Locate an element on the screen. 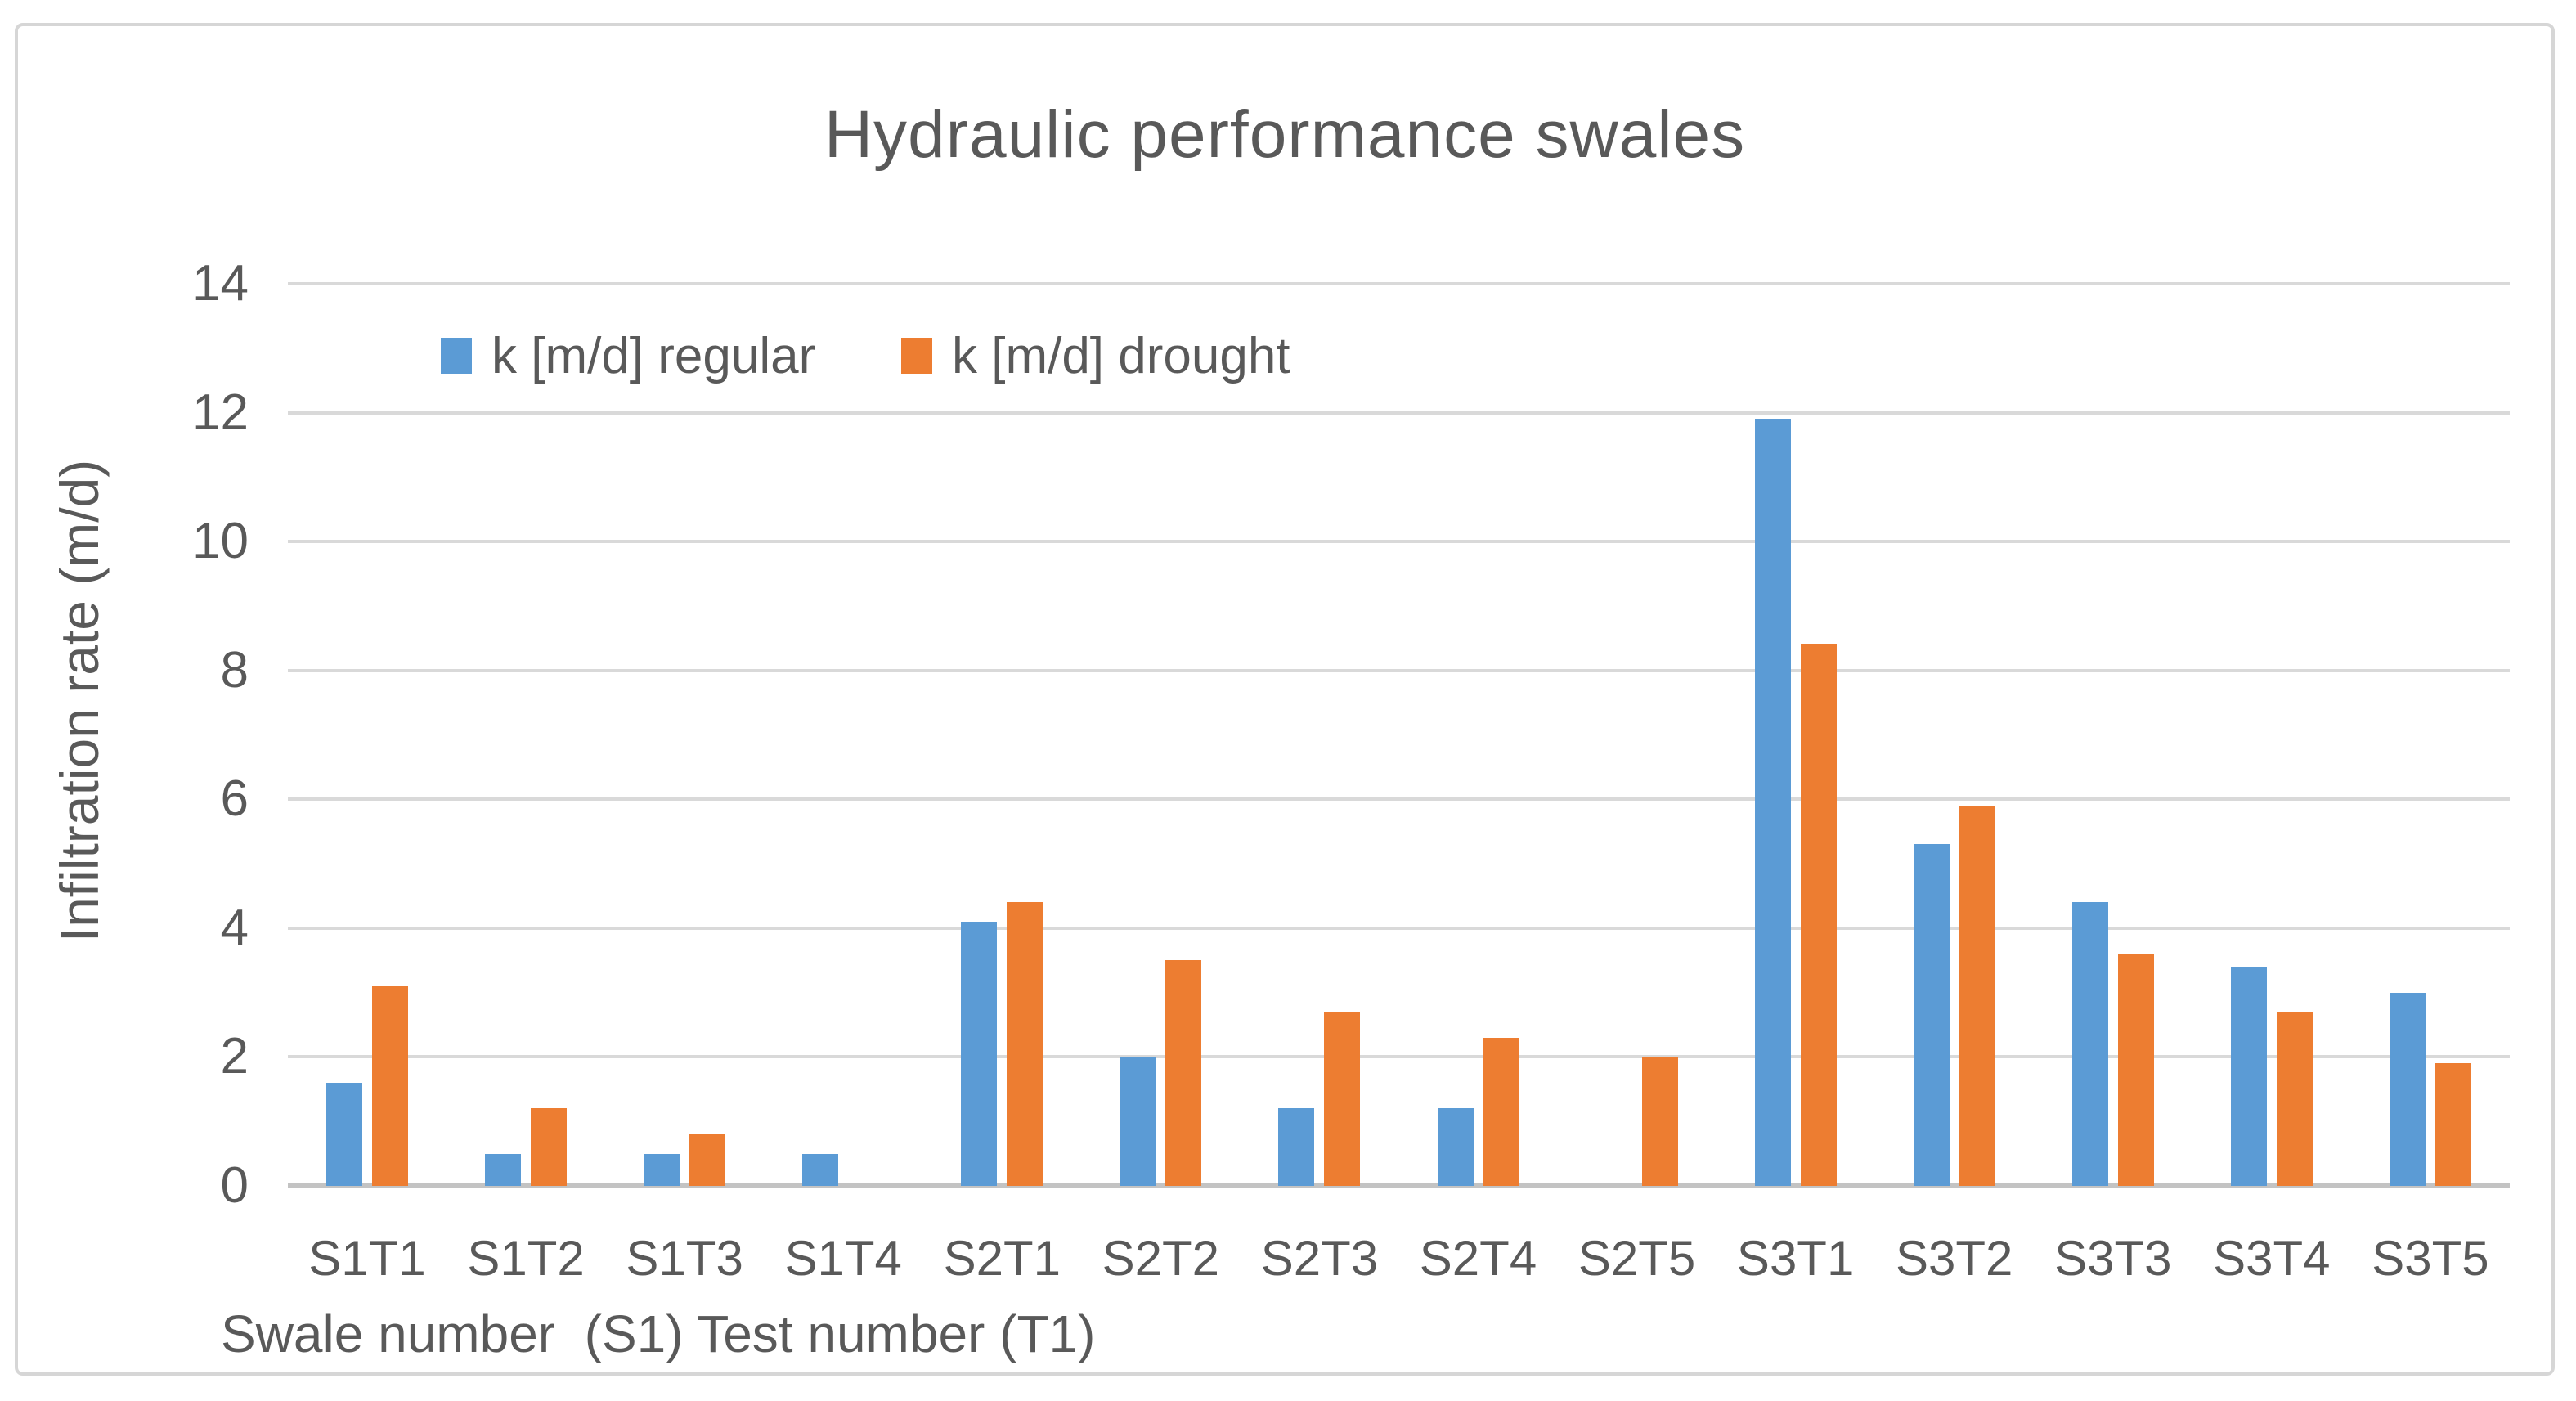  y-tick-label-12: 12 is located at coordinates (221, 412).